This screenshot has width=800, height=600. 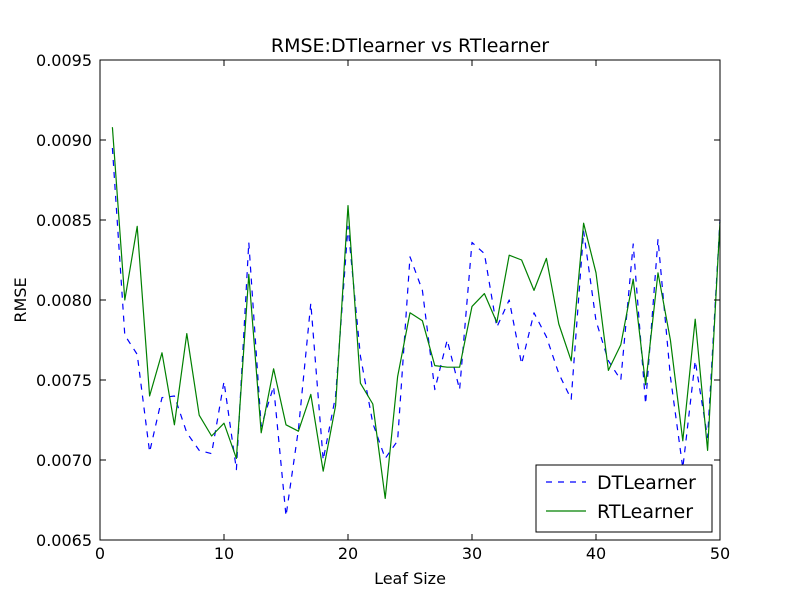 What do you see at coordinates (64, 140) in the screenshot?
I see `y-tick-label: 0.0090` at bounding box center [64, 140].